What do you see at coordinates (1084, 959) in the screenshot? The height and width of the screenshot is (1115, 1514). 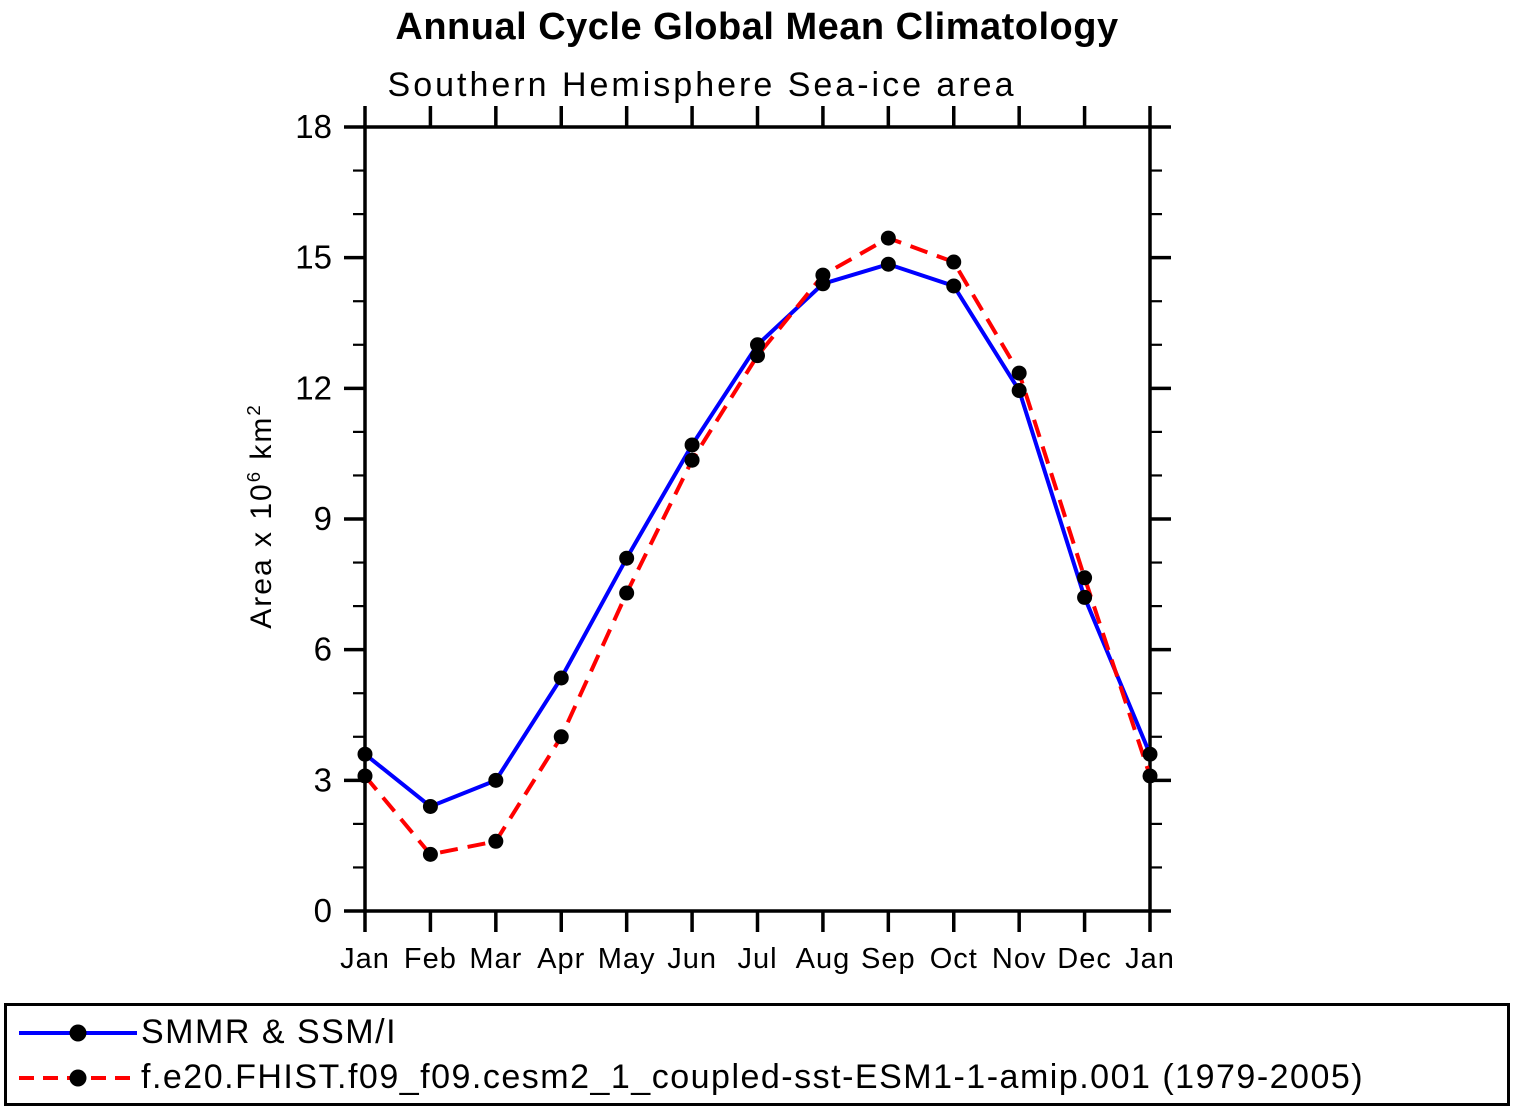 I see `x-axis-tick-label: Dec` at bounding box center [1084, 959].